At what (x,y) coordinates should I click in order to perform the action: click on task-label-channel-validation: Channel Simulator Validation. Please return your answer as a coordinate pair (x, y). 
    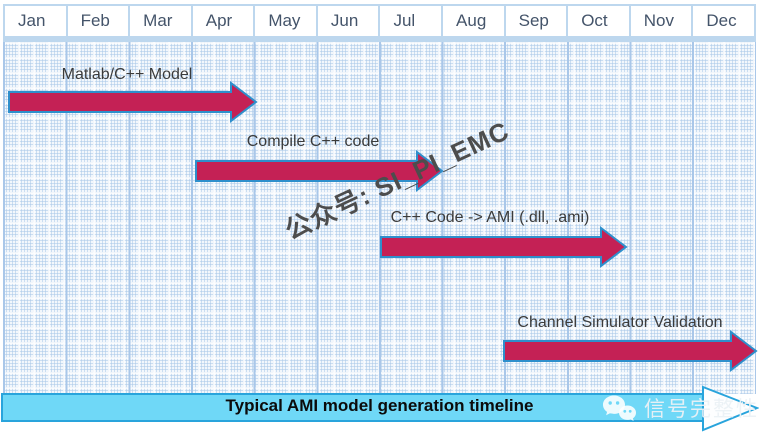
    Looking at the image, I should click on (620, 322).